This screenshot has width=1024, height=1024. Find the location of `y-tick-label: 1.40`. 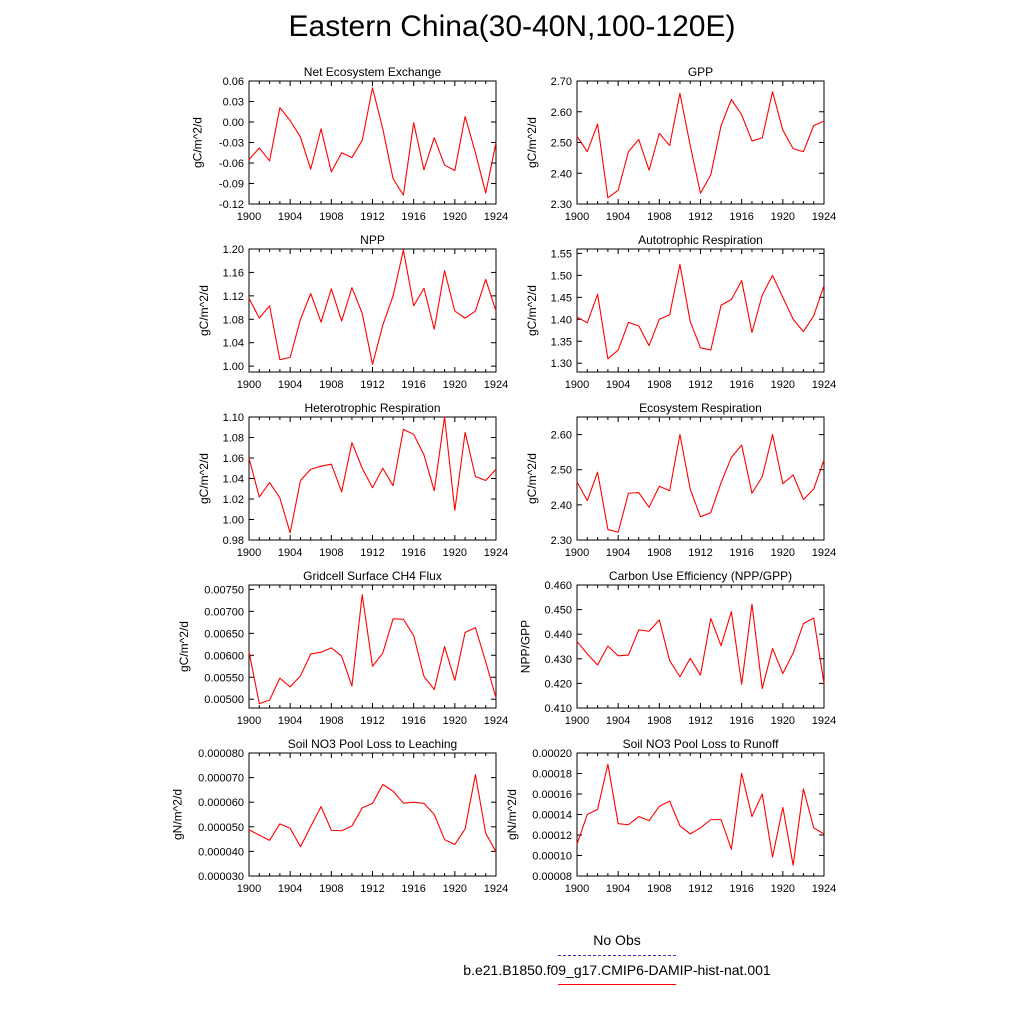

y-tick-label: 1.40 is located at coordinates (561, 320).